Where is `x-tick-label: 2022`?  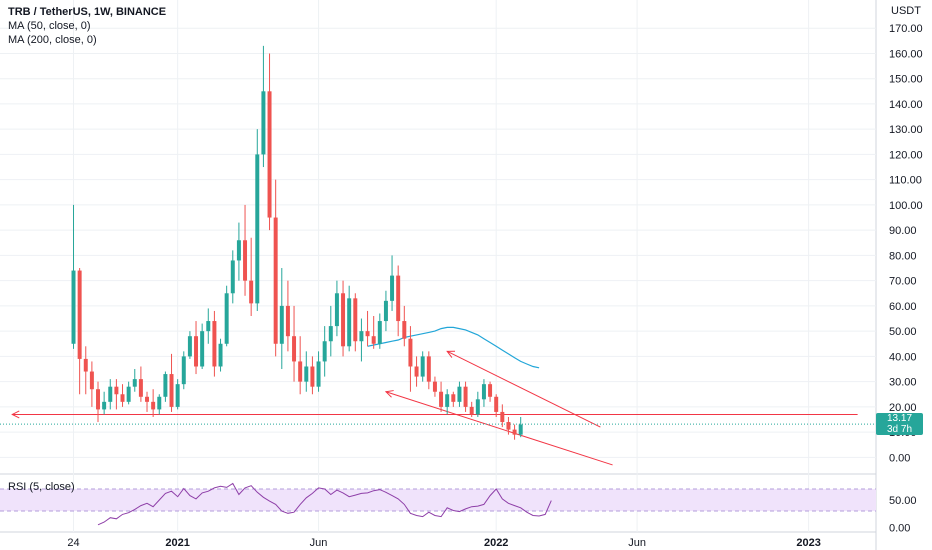
x-tick-label: 2022 is located at coordinates (496, 543).